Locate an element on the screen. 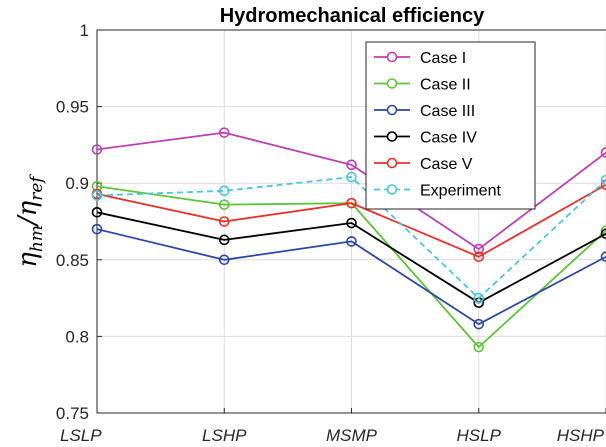 The image size is (606, 447). legend-item-case-v: Case V is located at coordinates (423, 164).